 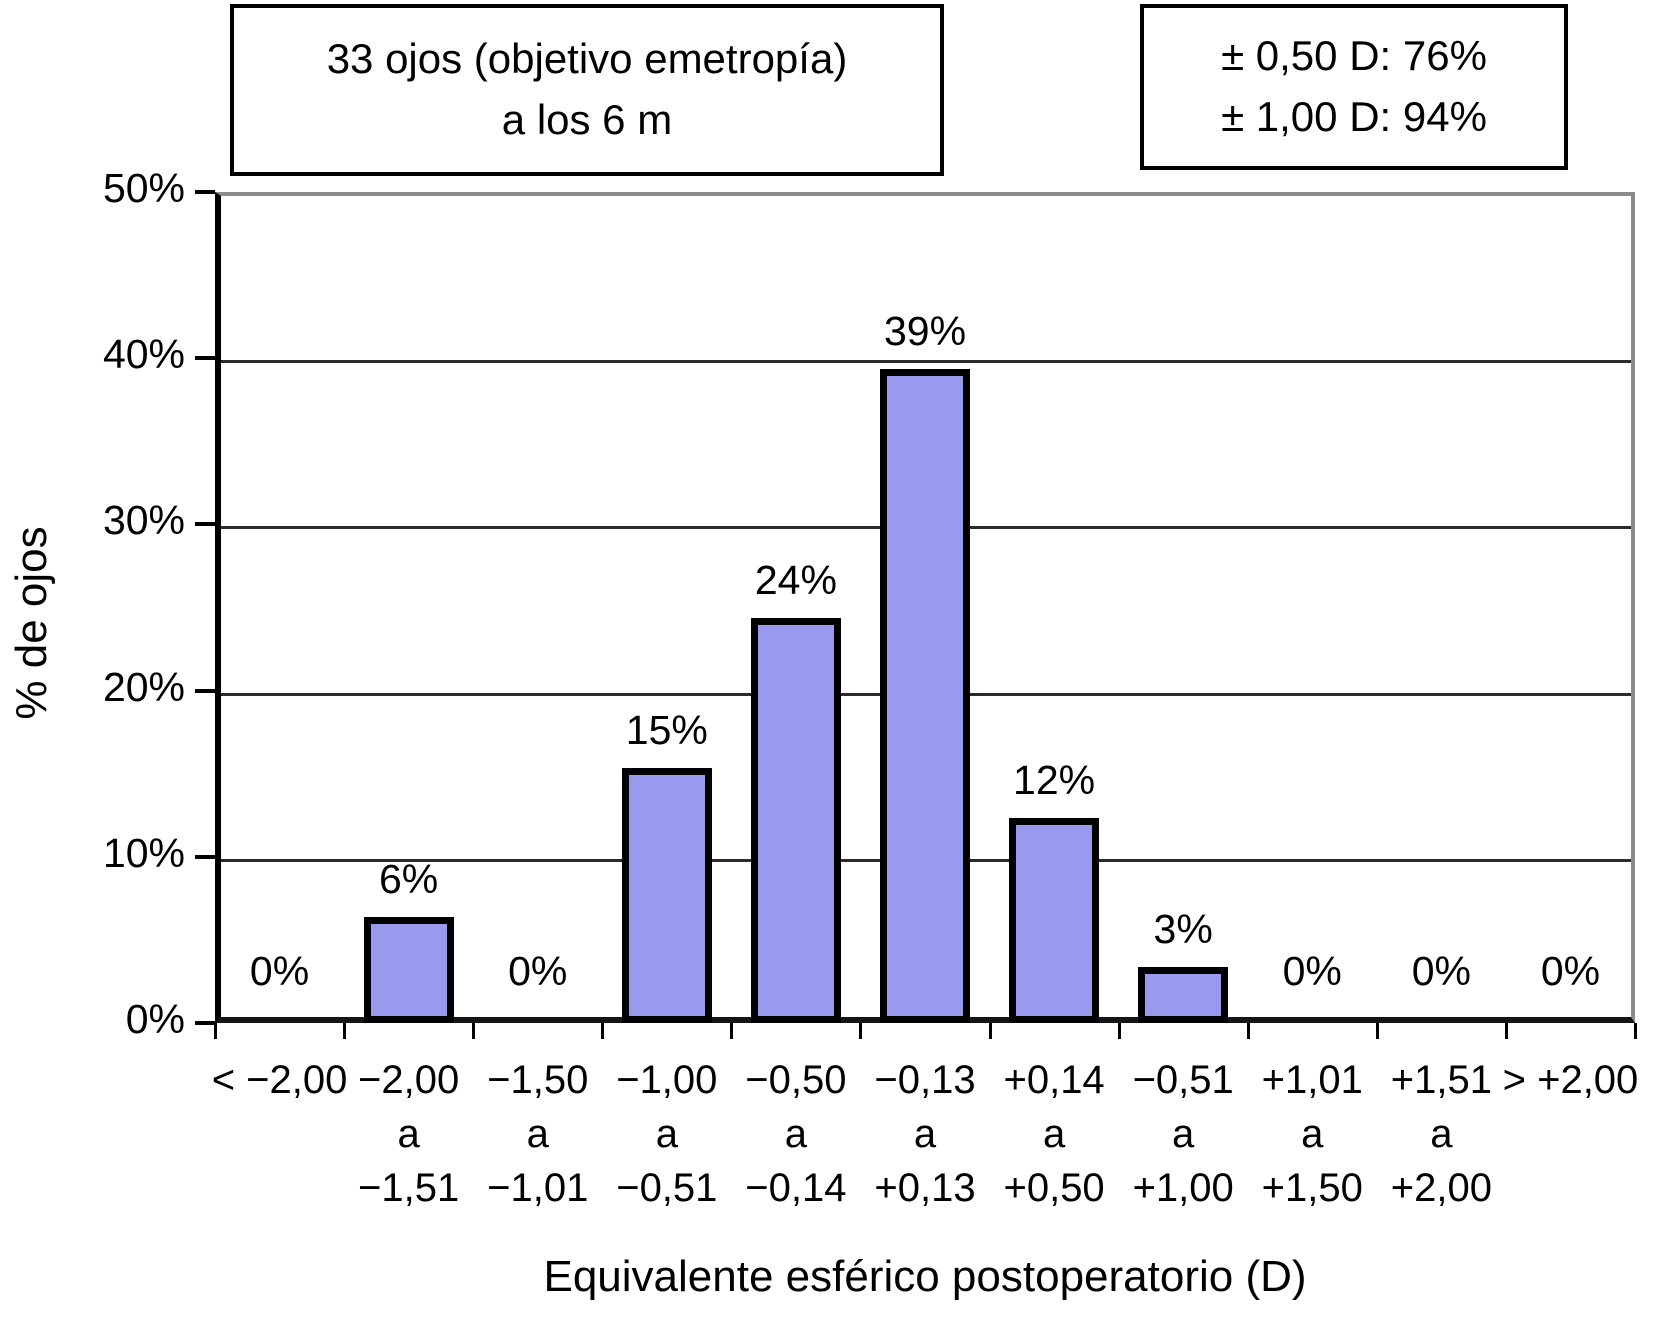 What do you see at coordinates (408, 879) in the screenshot?
I see `bar-value-label: 6%` at bounding box center [408, 879].